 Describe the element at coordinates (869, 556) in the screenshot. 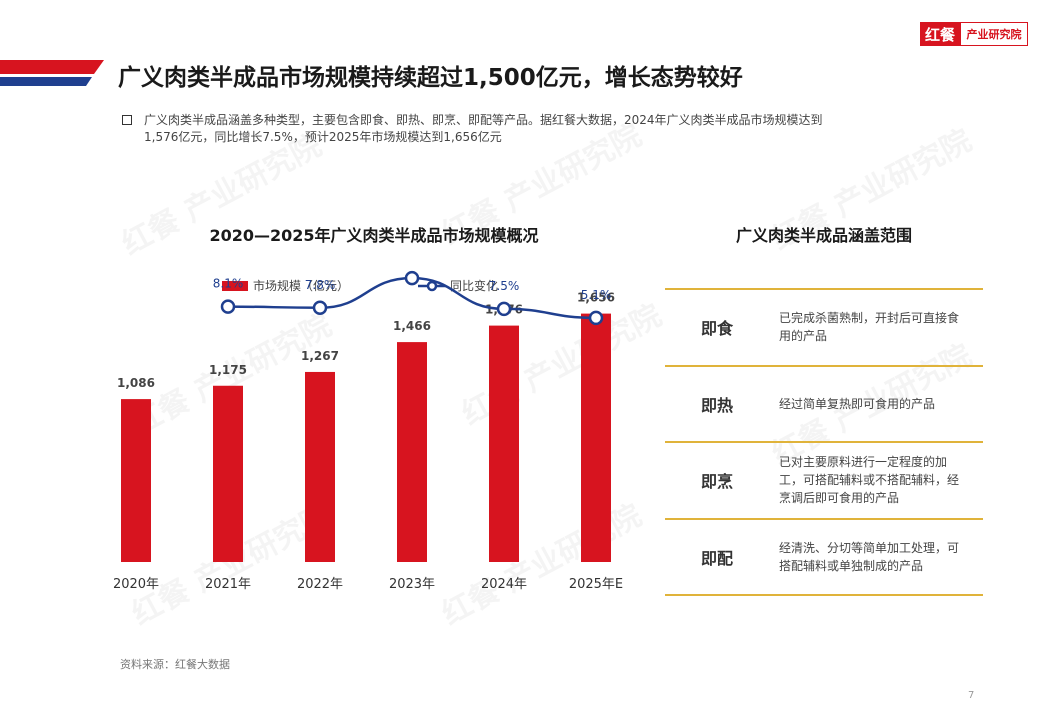

I see `scope-desc: 经清洗、分切等简单加工处理，可搭配辅料或单独制成的产品` at that location.